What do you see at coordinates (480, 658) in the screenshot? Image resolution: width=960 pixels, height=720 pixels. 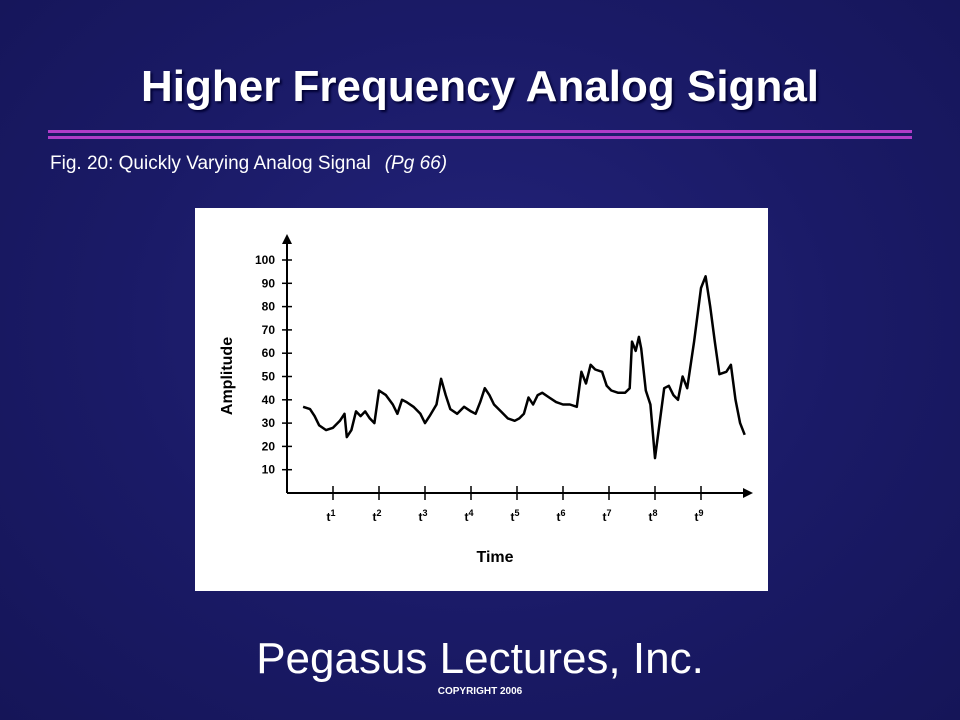 I see `company-name: Pegasus Lectures, Inc.` at bounding box center [480, 658].